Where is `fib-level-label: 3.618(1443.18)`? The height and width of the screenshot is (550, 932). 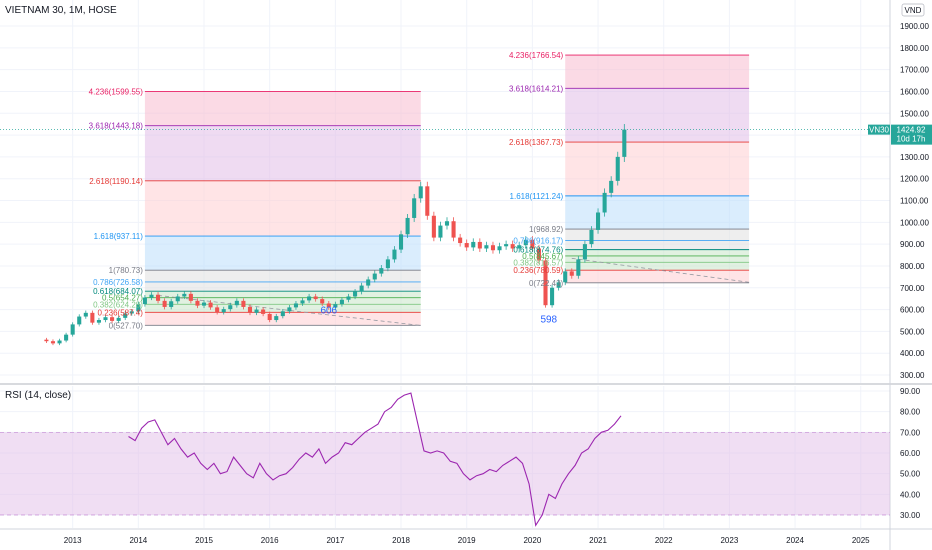
fib-level-label: 3.618(1443.18) is located at coordinates (116, 126).